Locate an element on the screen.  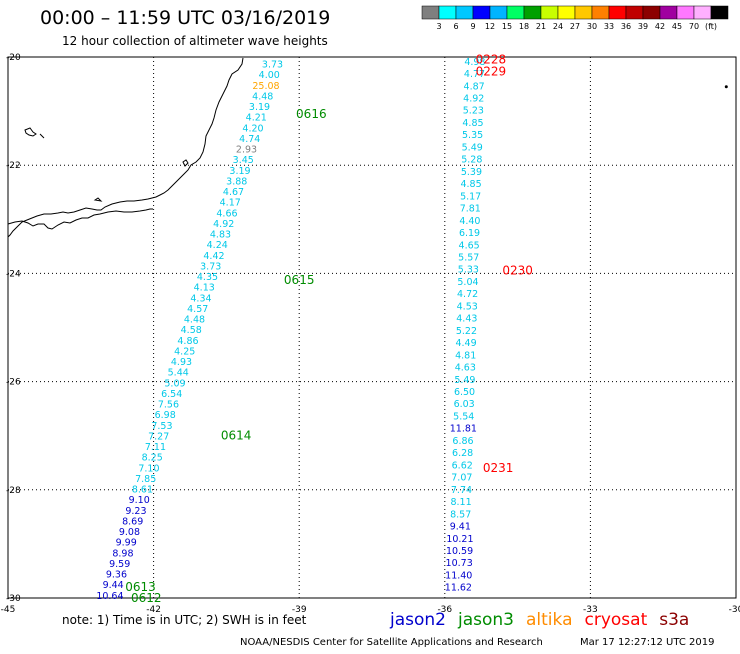
colorbar-tick-label: 39 is located at coordinates (643, 26).